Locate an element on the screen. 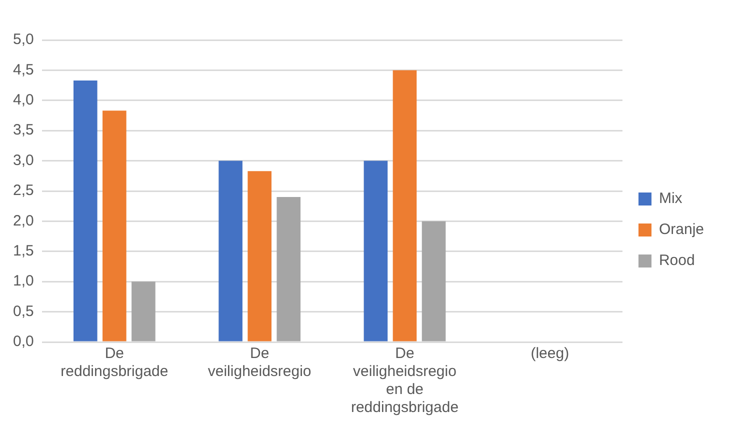  y-tick-label: 3,0 is located at coordinates (23, 160).